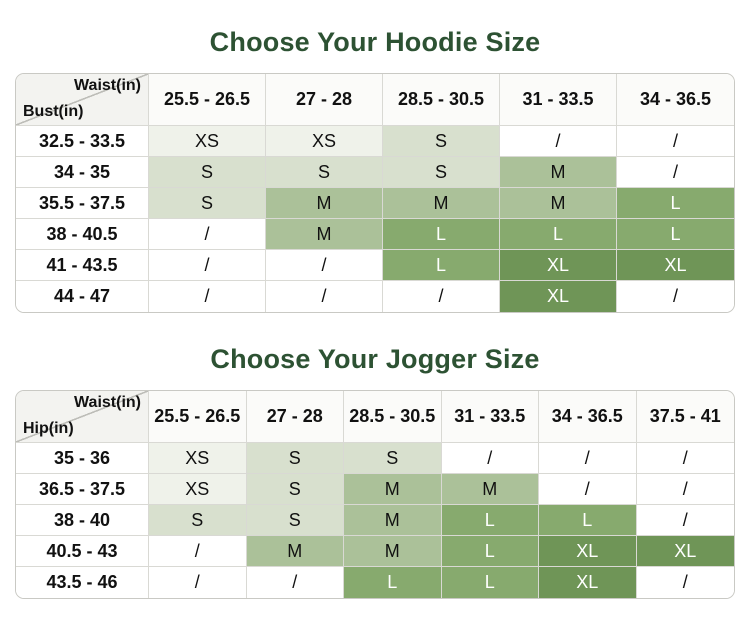 Image resolution: width=750 pixels, height=636 pixels. I want to click on row-label: 41 - 43.5, so click(82, 265).